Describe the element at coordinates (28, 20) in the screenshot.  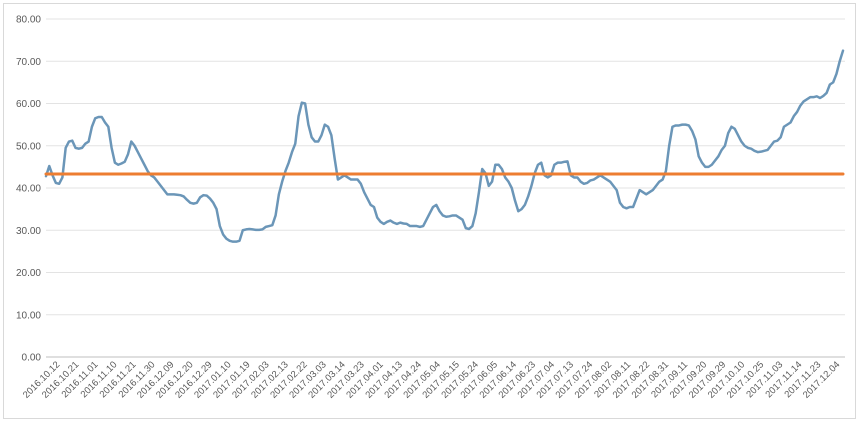
I see `y-tick-label: 80.00` at that location.